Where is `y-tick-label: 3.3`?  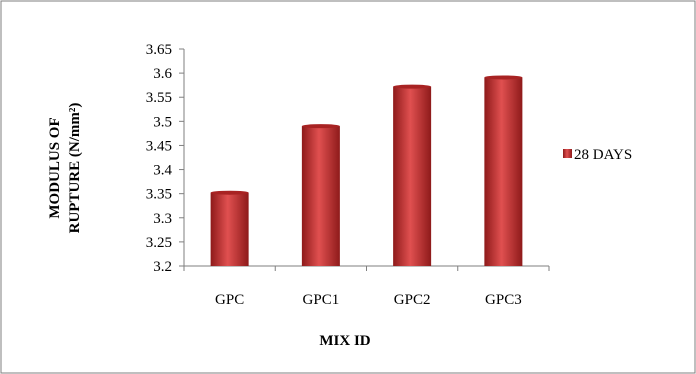
y-tick-label: 3.3 is located at coordinates (162, 219).